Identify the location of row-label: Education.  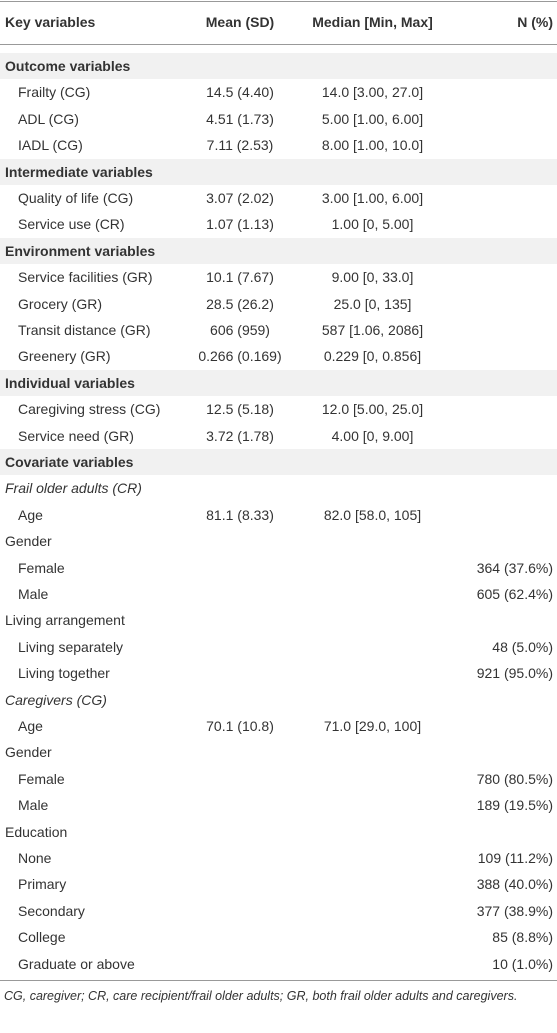
(36, 831).